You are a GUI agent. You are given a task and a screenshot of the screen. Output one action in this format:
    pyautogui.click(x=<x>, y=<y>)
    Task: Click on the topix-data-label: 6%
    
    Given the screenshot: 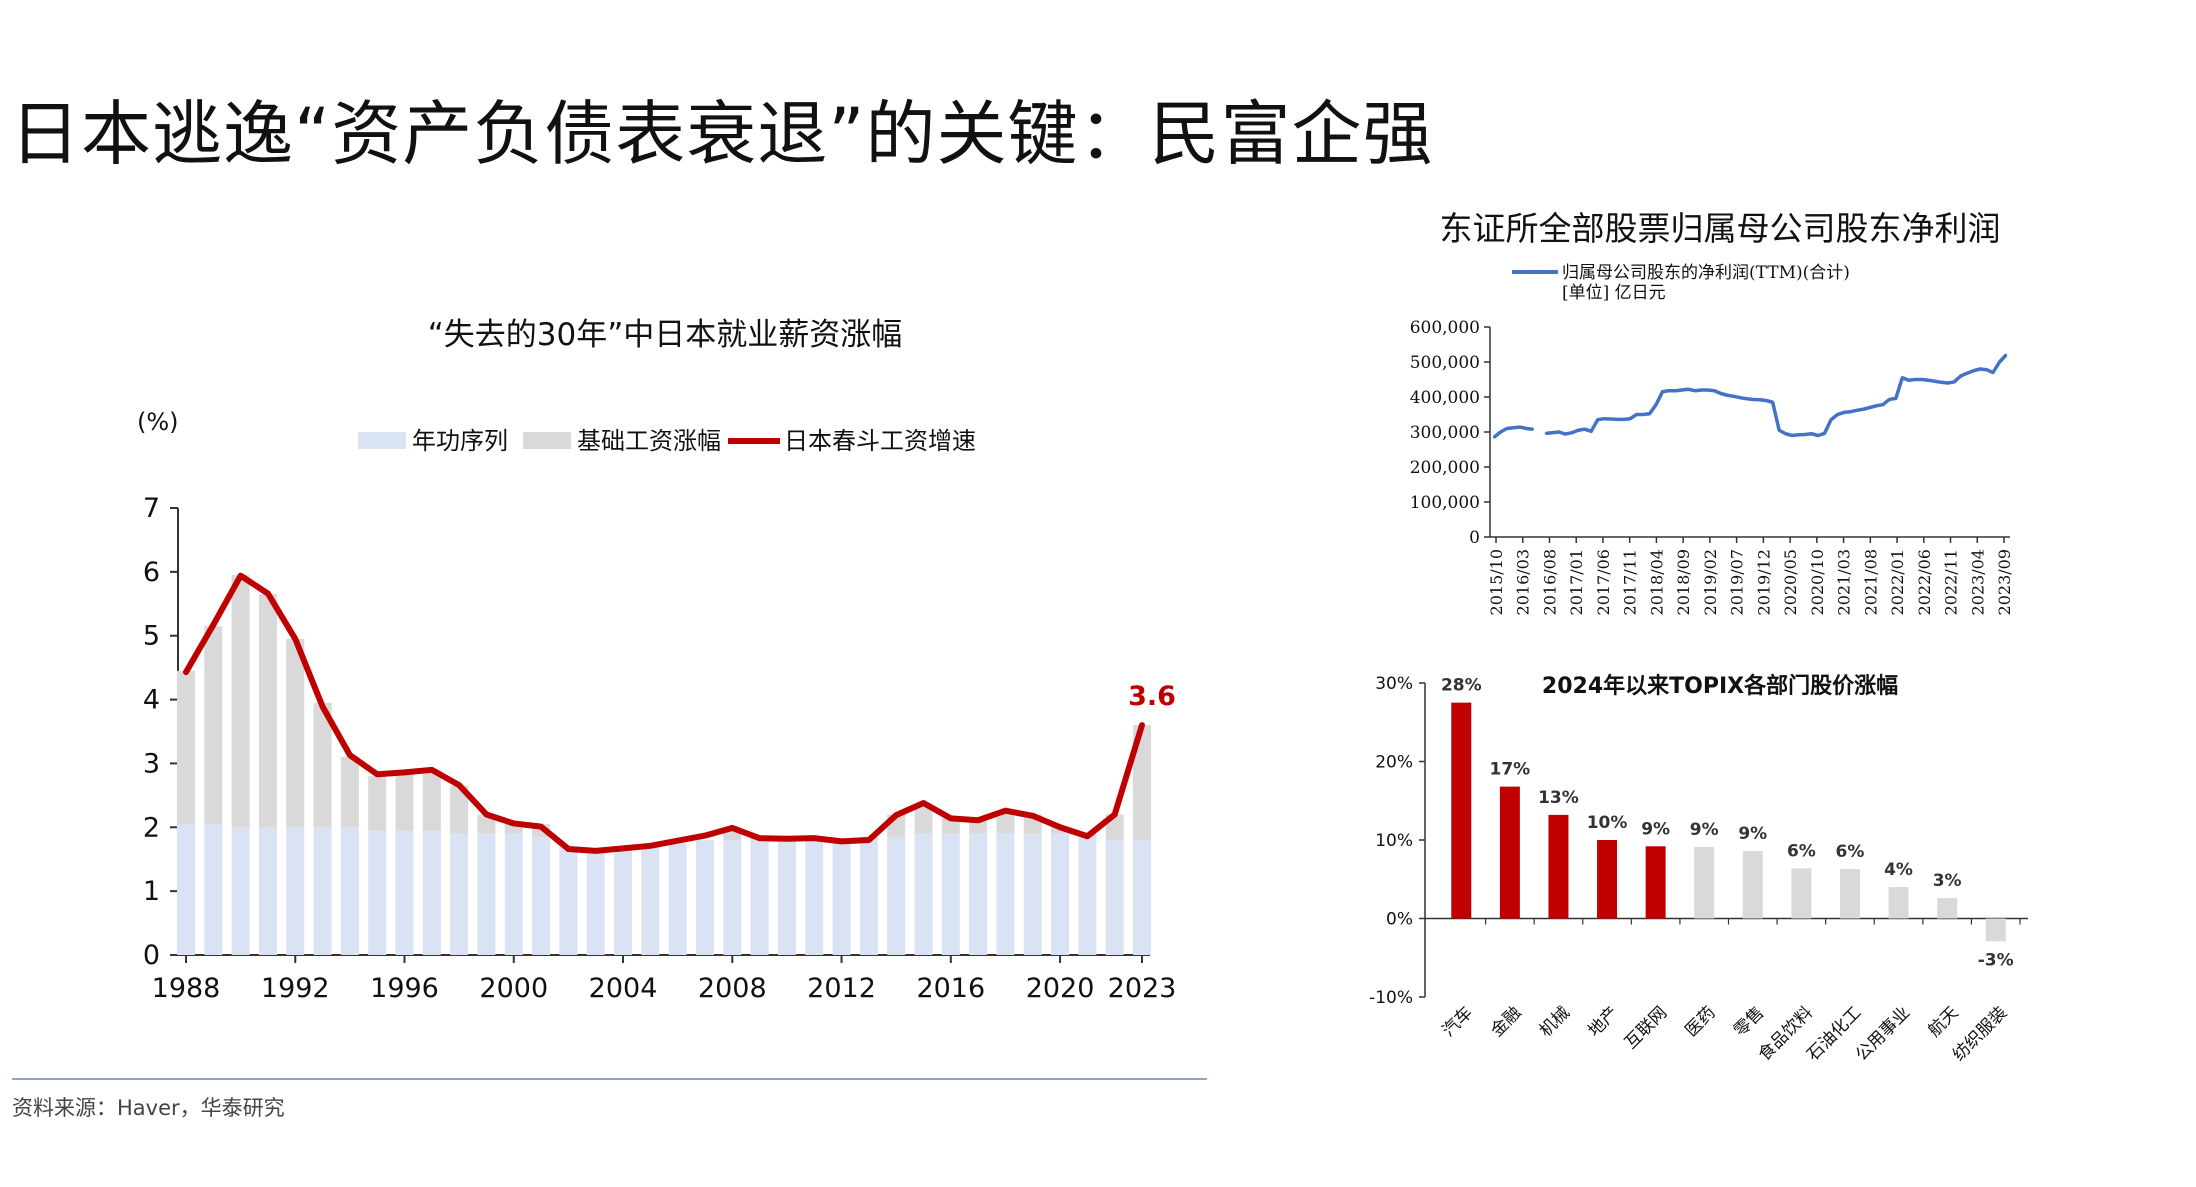 What is the action you would take?
    pyautogui.click(x=1850, y=852)
    